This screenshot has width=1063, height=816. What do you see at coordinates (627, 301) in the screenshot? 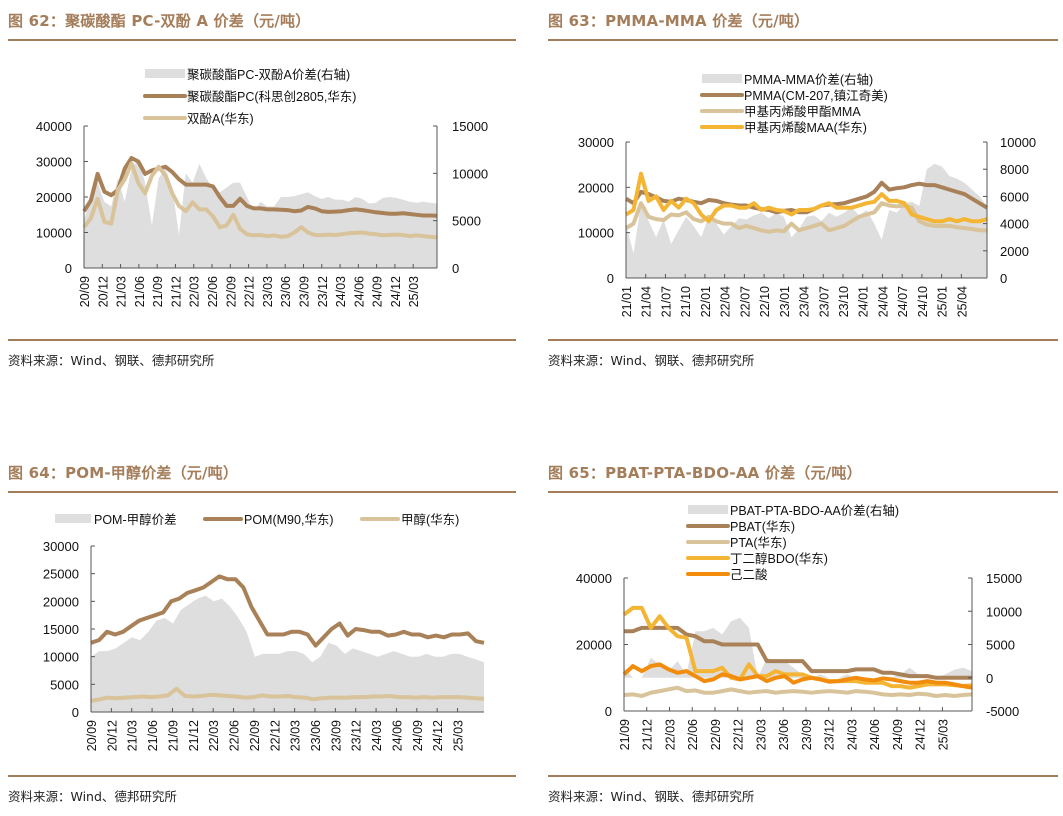
I see `x-tick-label: 21/01` at bounding box center [627, 301].